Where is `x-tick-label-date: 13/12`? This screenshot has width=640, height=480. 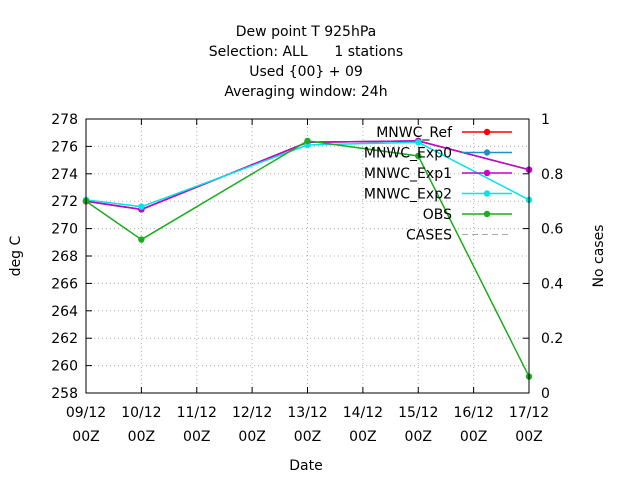
x-tick-label-date: 13/12 is located at coordinates (307, 413).